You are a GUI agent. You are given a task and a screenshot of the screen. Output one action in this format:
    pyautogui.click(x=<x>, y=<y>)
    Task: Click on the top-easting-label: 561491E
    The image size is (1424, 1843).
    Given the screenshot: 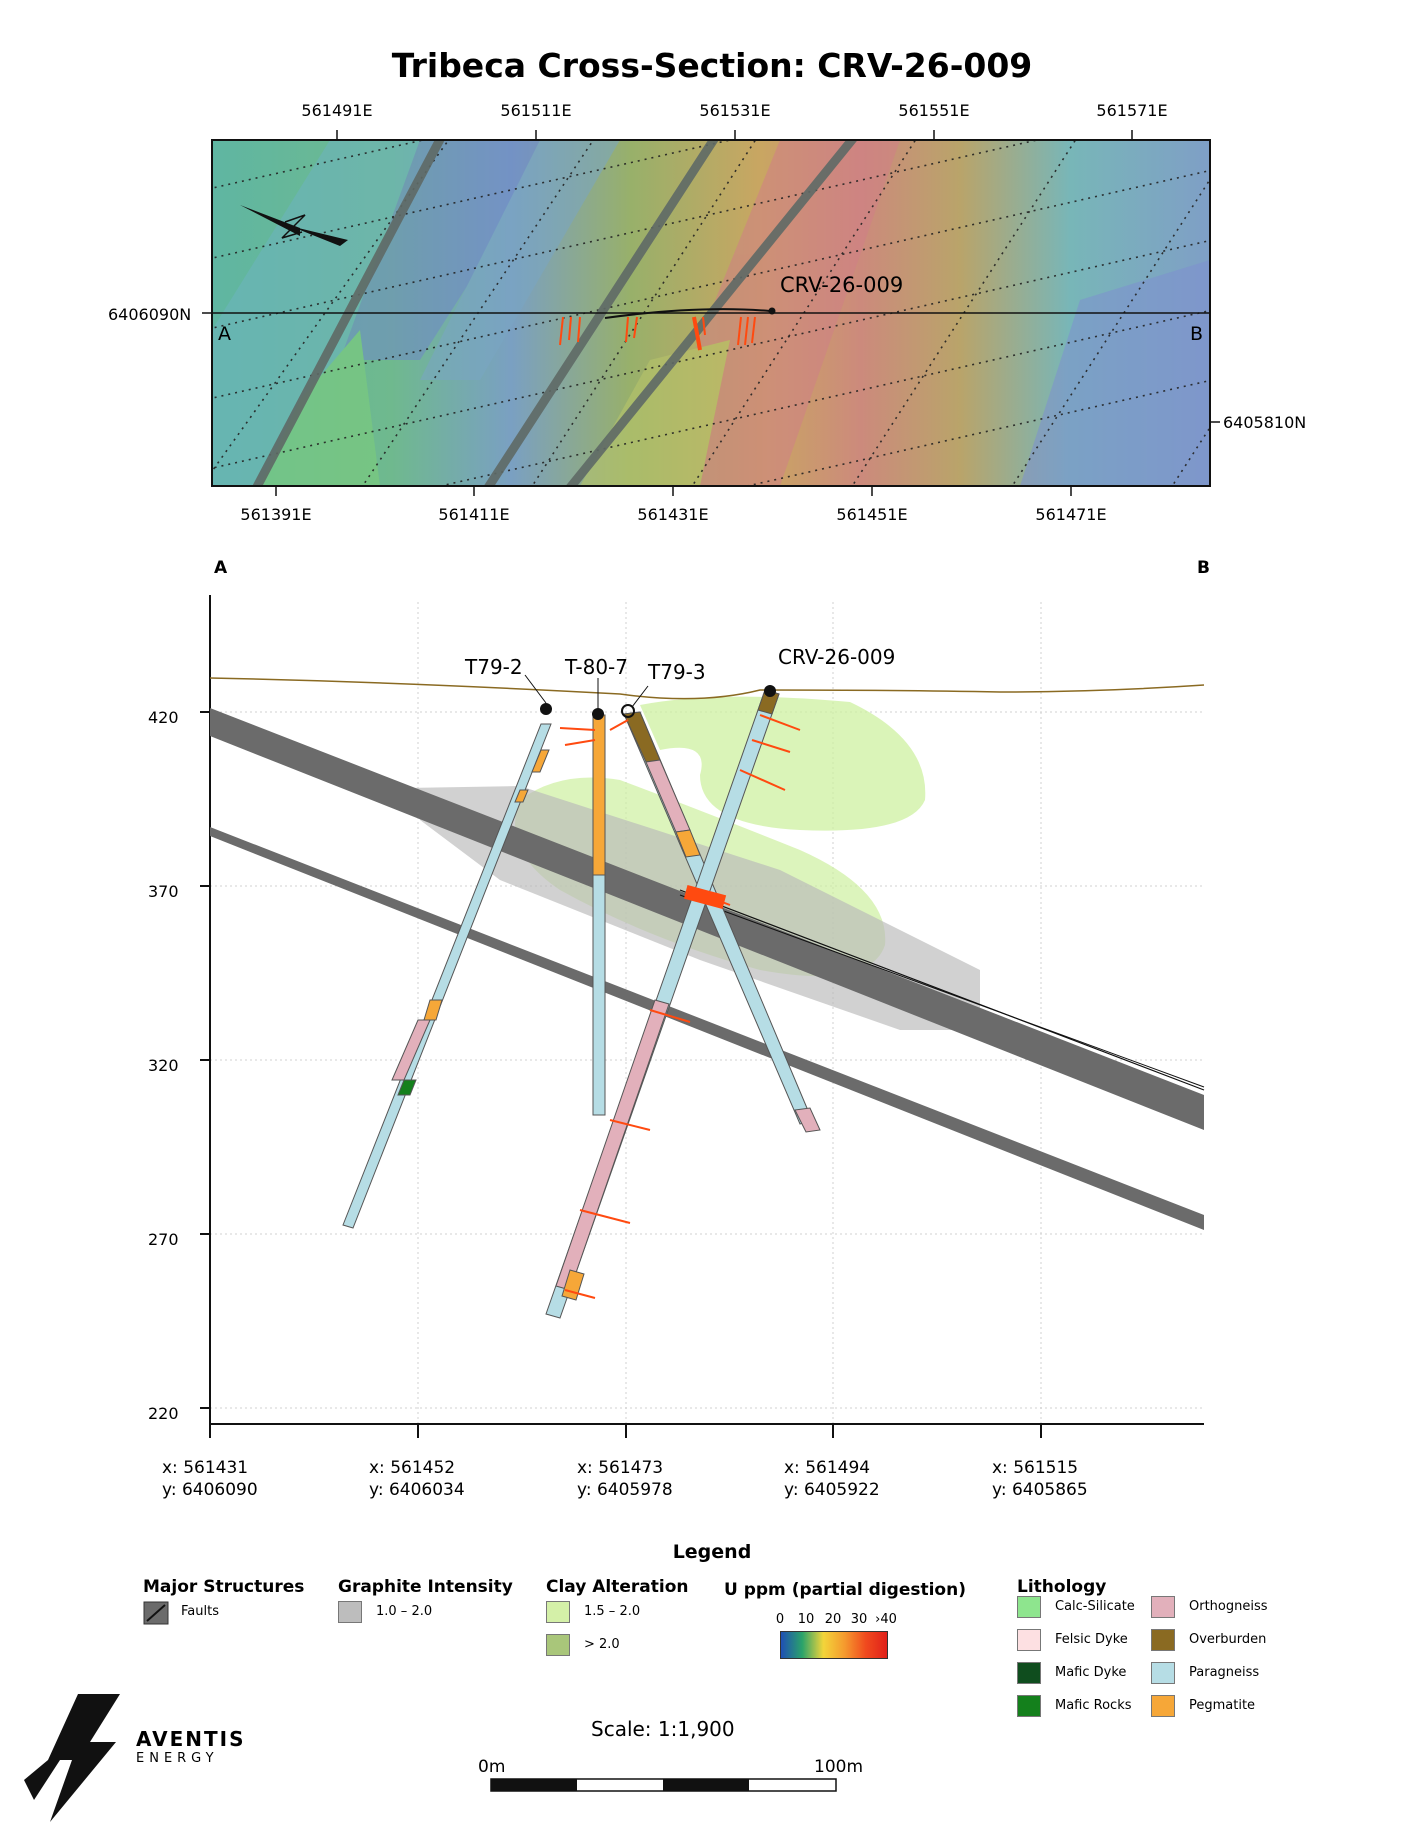 What is the action you would take?
    pyautogui.click(x=337, y=110)
    